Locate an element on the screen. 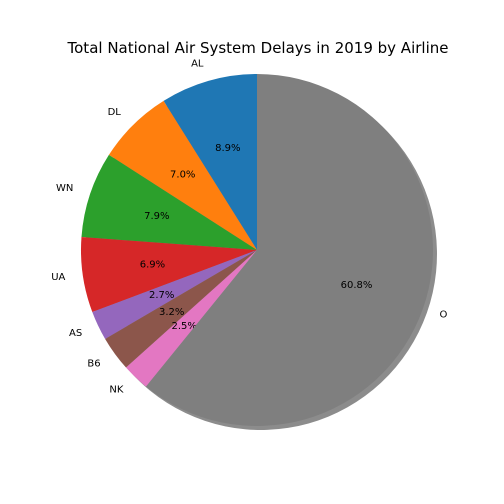  pie-slice-dl is located at coordinates (182, 175).